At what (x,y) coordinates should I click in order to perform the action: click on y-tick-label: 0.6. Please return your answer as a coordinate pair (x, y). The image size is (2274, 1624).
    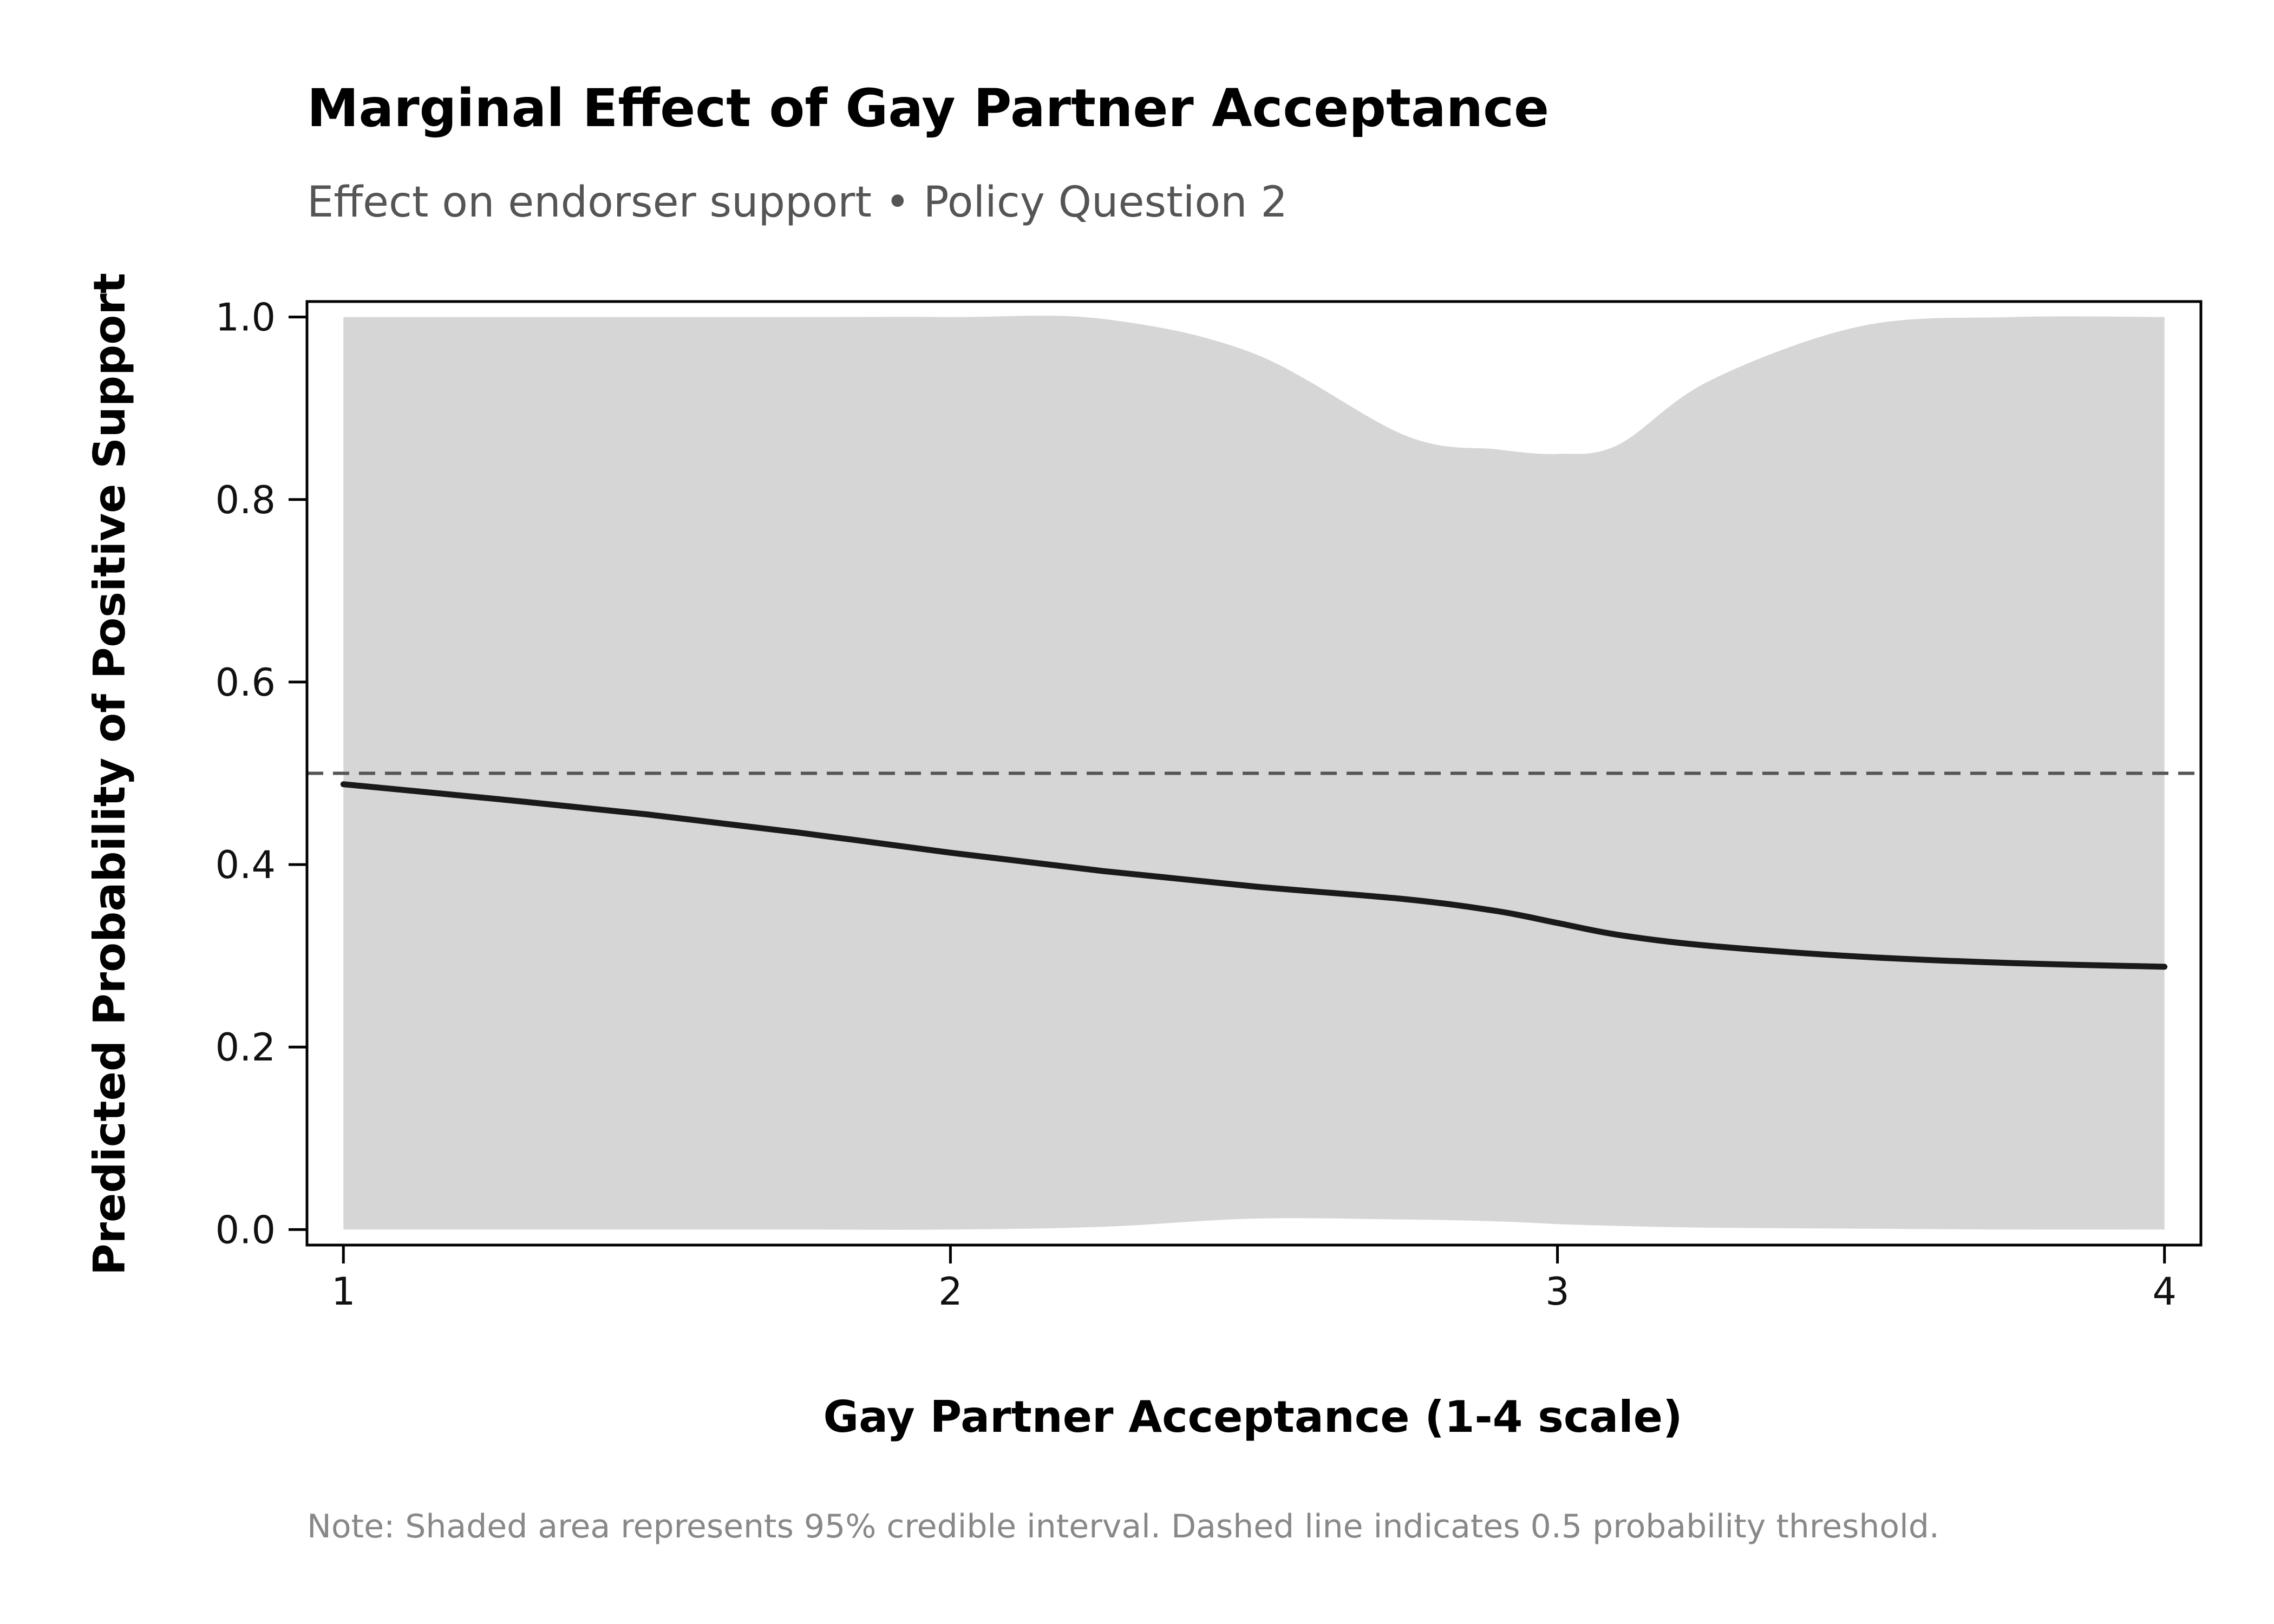
    Looking at the image, I should click on (246, 682).